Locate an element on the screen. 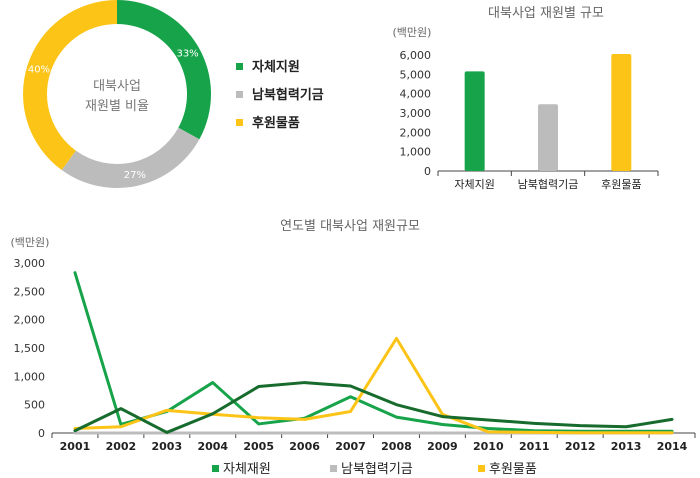 The image size is (700, 478). line-x-tick-label: 2010 is located at coordinates (488, 446).